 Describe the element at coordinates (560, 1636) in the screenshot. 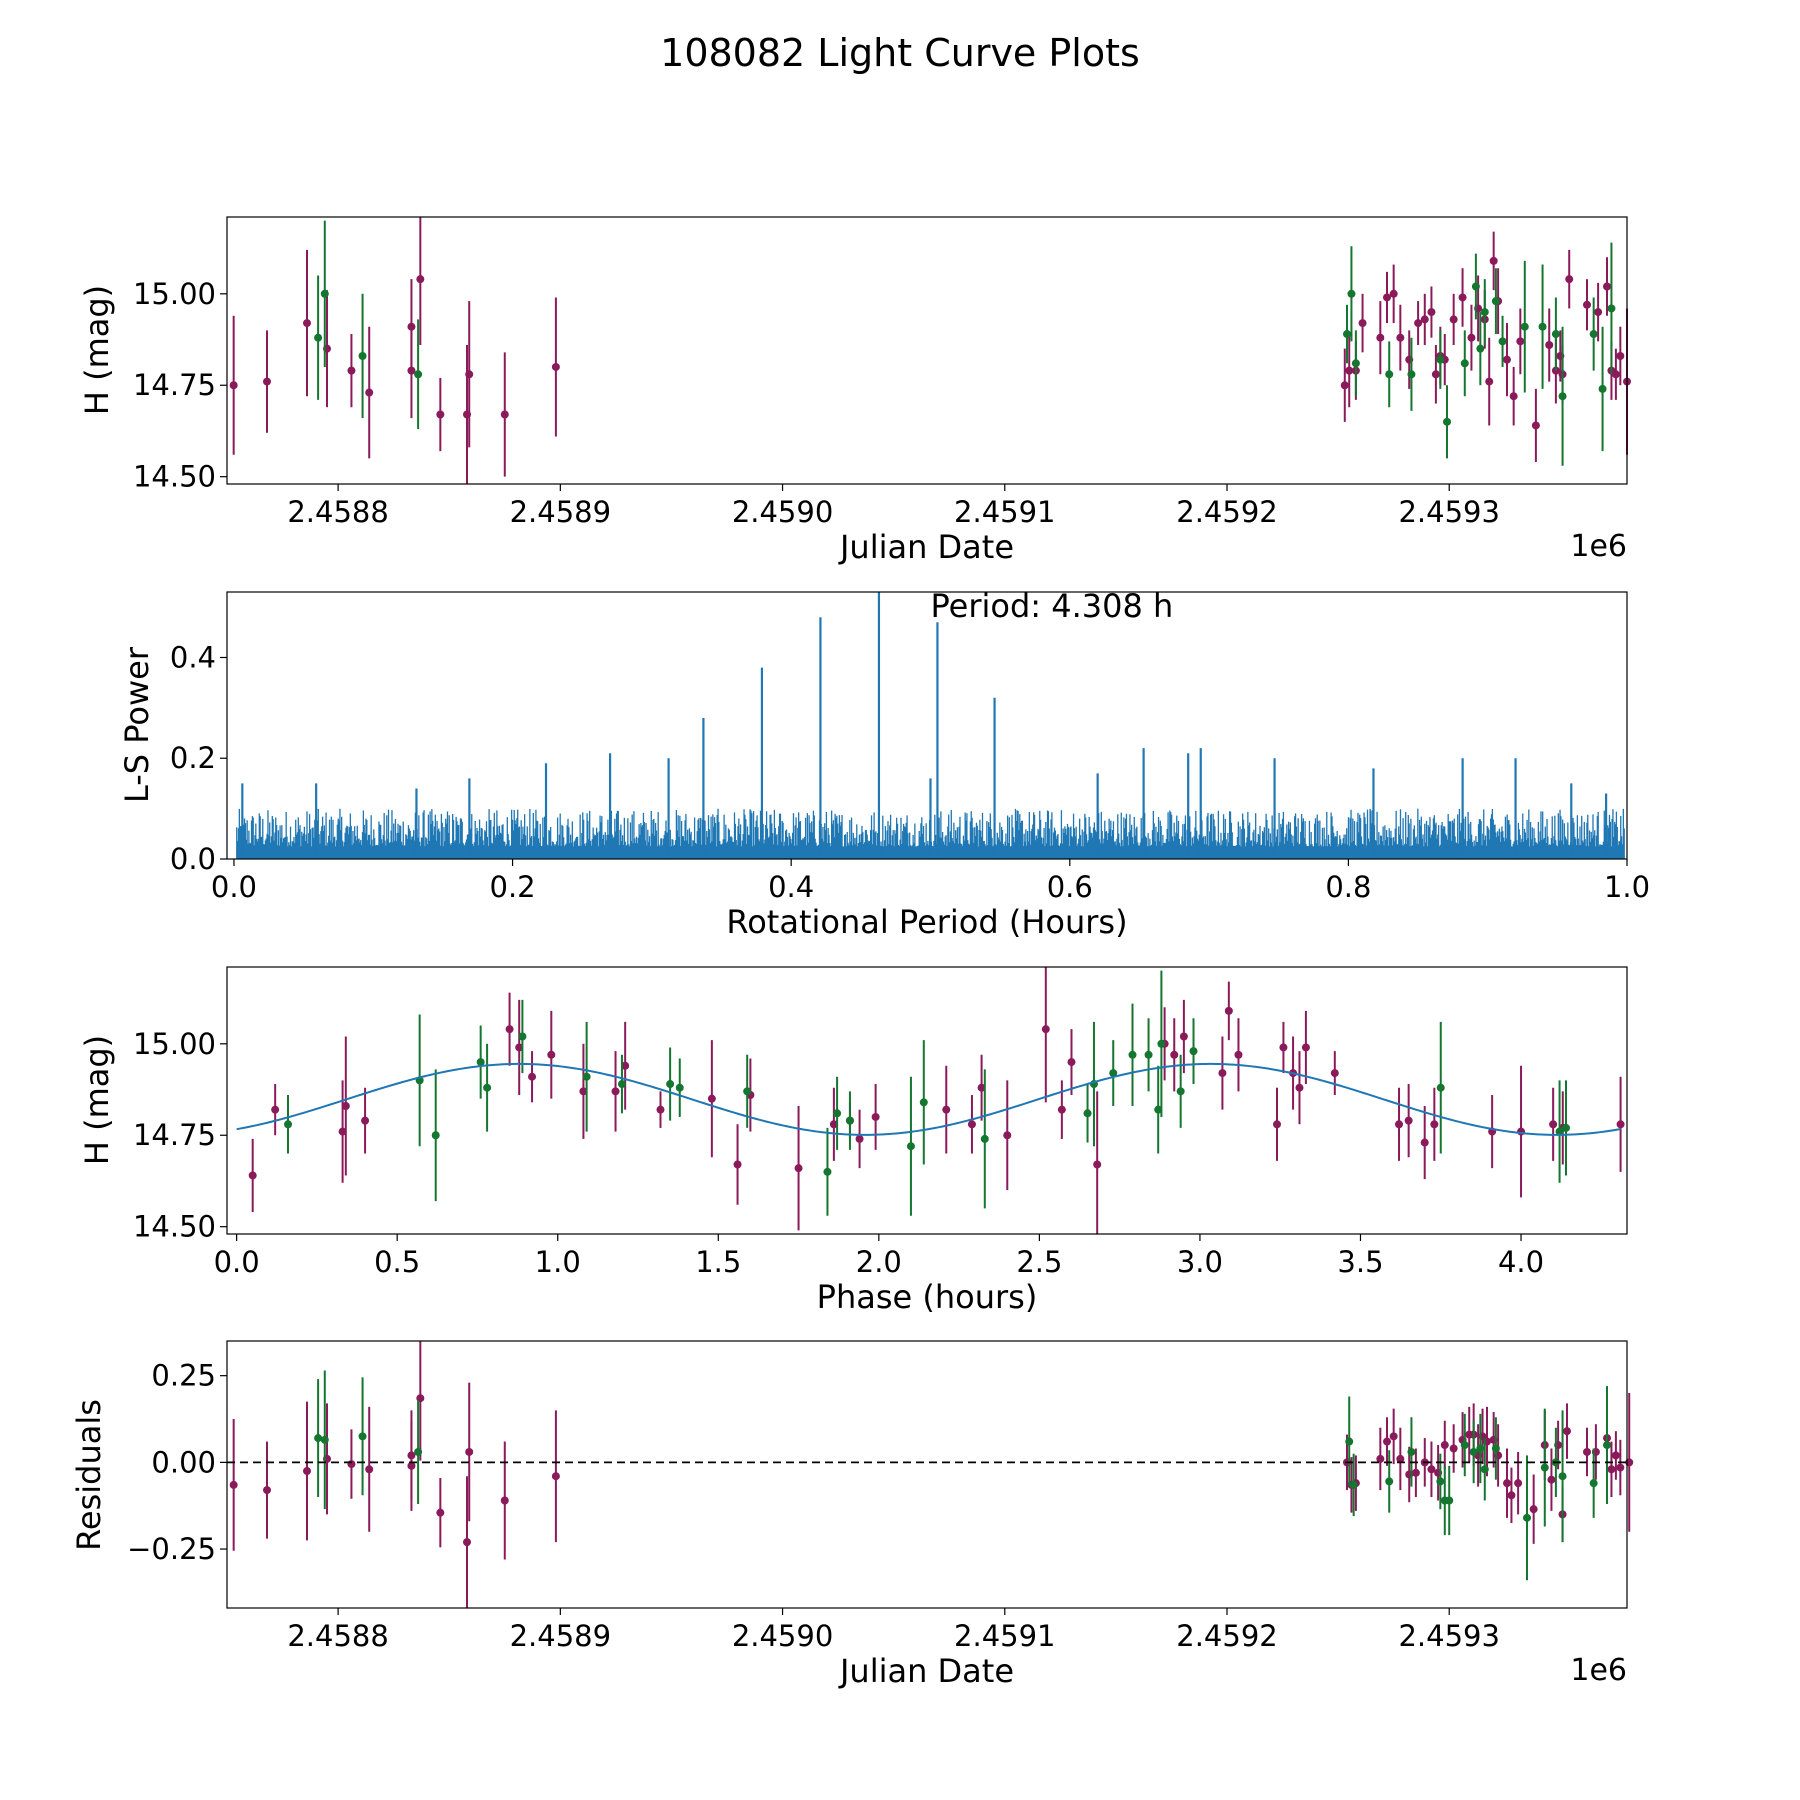

I see `residuals-xtick-label: 2.4589` at that location.